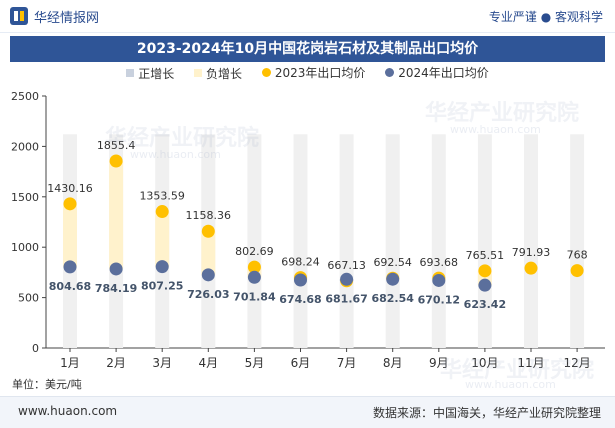 Image resolution: width=615 pixels, height=428 pixels. I want to click on legend-item-2023: 2023年出口均价, so click(313, 72).